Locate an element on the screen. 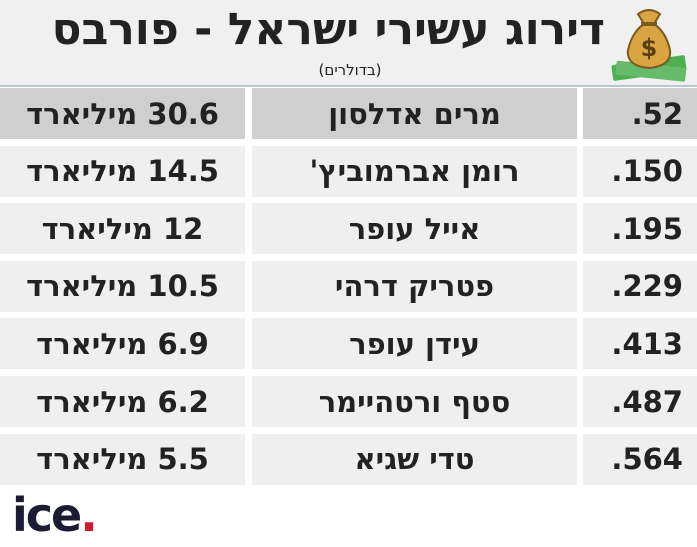 This screenshot has height=547, width=697. subtitle: (בדולרים) is located at coordinates (350, 70).